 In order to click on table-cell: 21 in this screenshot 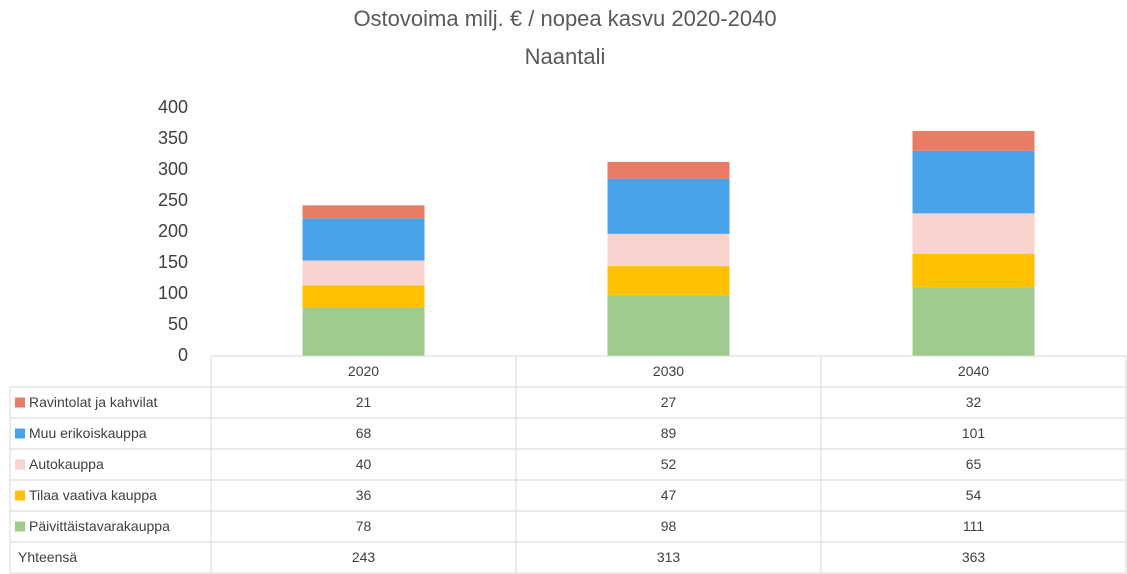, I will do `click(364, 402)`.